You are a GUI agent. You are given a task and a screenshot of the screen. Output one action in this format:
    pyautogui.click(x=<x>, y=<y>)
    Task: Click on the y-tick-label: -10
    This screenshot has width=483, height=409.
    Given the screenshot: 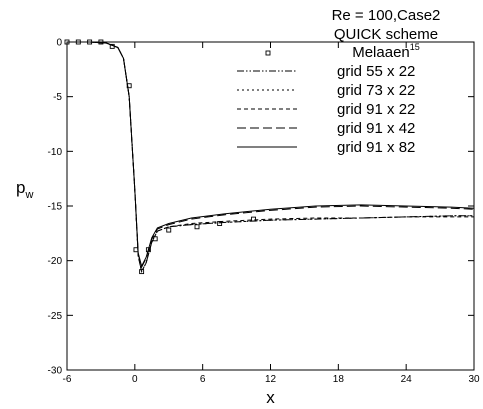 What is the action you would take?
    pyautogui.click(x=55, y=152)
    